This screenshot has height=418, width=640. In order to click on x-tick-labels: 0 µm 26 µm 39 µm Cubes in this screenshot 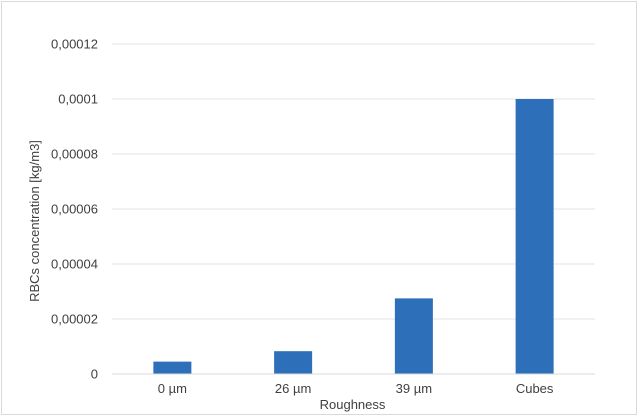, I will do `click(356, 388)`.